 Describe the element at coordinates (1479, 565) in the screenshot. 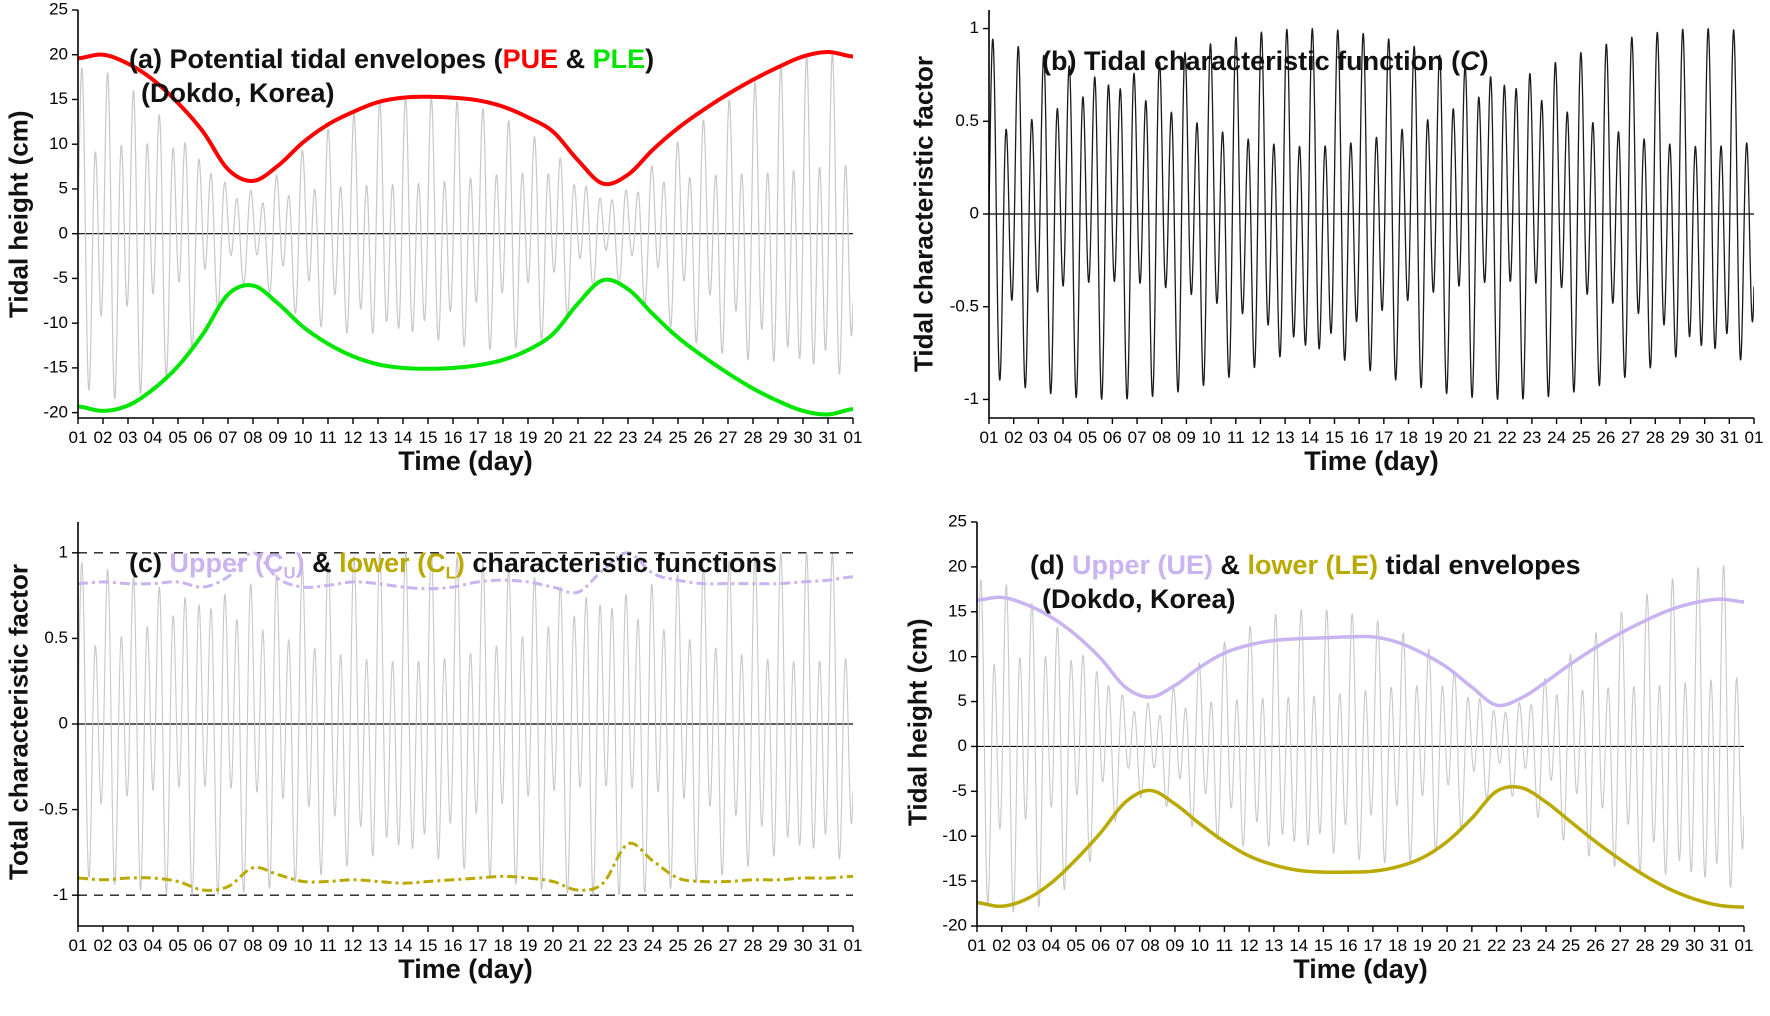

I see `panel-d-title-suffix: tidal envelopes` at that location.